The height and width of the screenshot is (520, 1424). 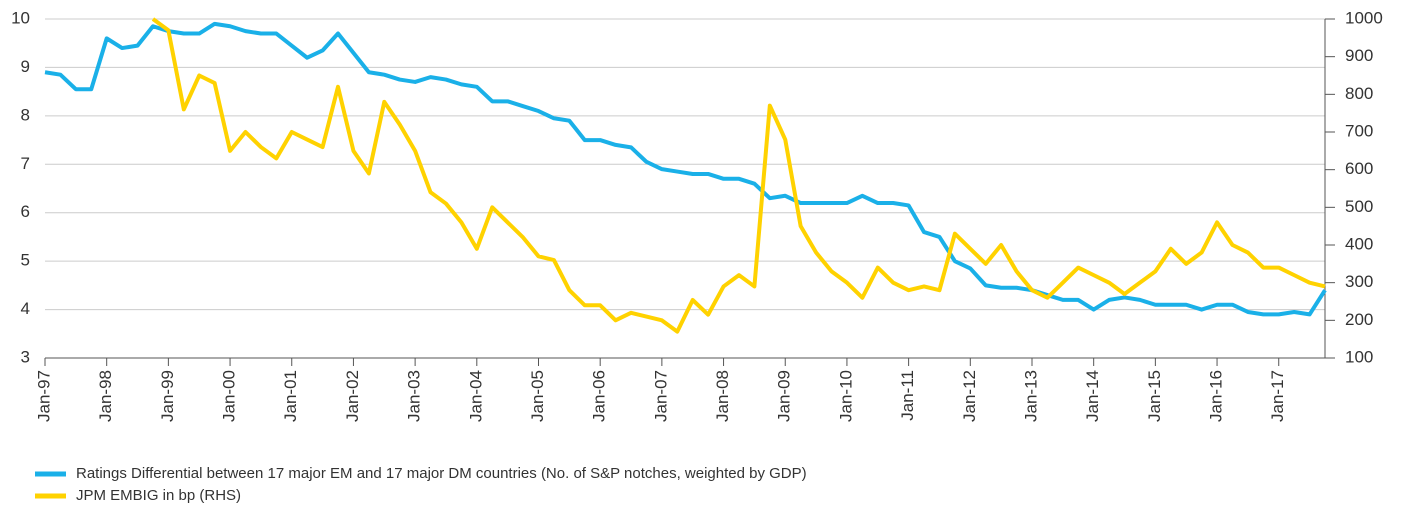 What do you see at coordinates (845, 396) in the screenshot?
I see `x-tick-label: Jan-10` at bounding box center [845, 396].